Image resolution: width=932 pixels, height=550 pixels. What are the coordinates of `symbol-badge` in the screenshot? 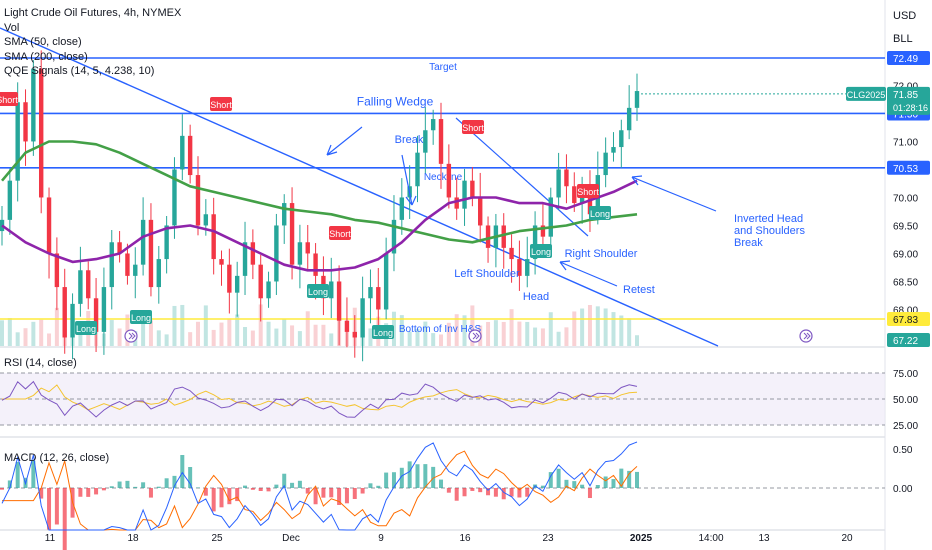 It's located at (866, 93).